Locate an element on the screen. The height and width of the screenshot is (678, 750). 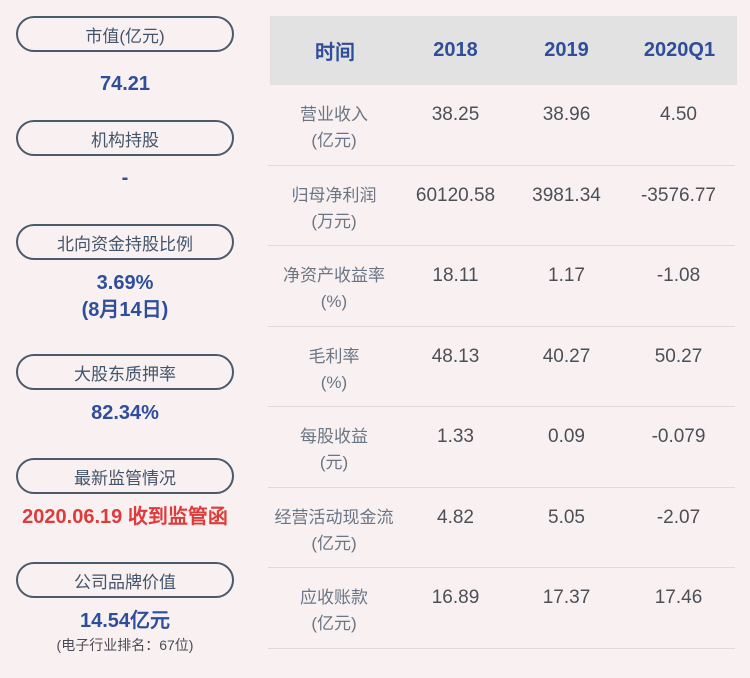
row-metric-name: 毛利率 is located at coordinates (334, 356).